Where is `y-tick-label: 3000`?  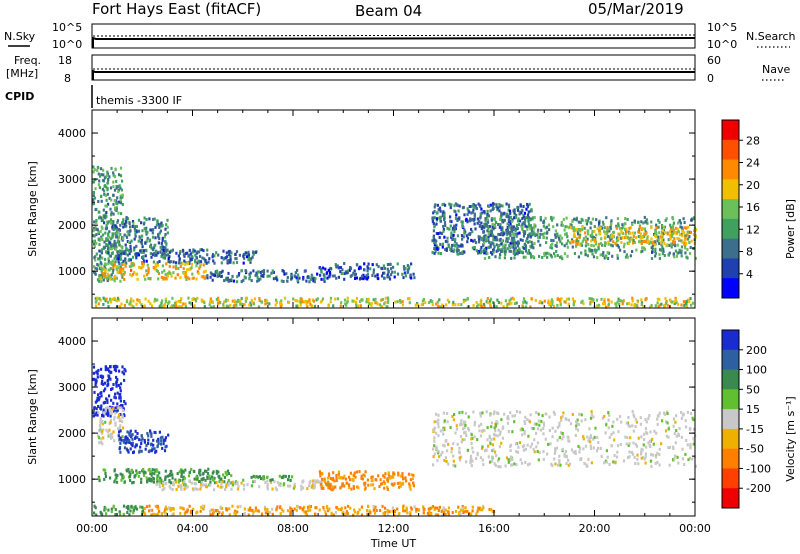
y-tick-label: 3000 is located at coordinates (72, 387).